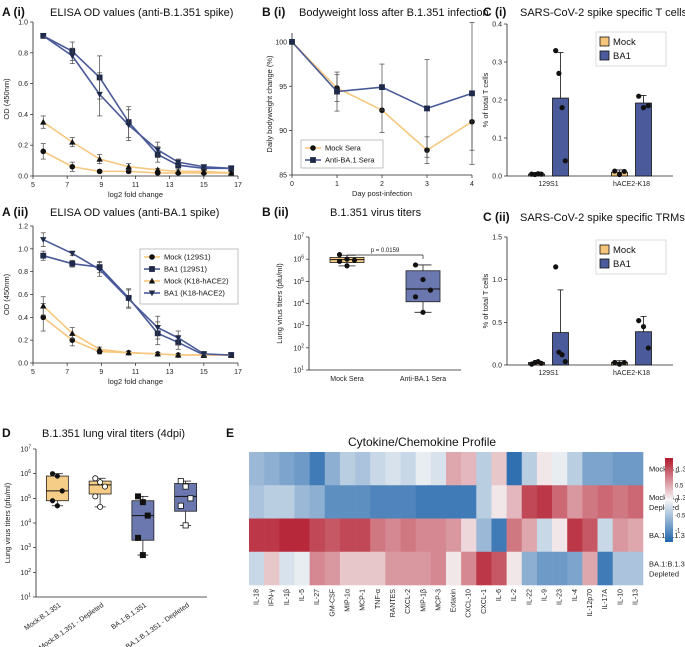 This screenshot has width=685, height=647. What do you see at coordinates (604, 263) in the screenshot?
I see `legend-swatch` at bounding box center [604, 263].